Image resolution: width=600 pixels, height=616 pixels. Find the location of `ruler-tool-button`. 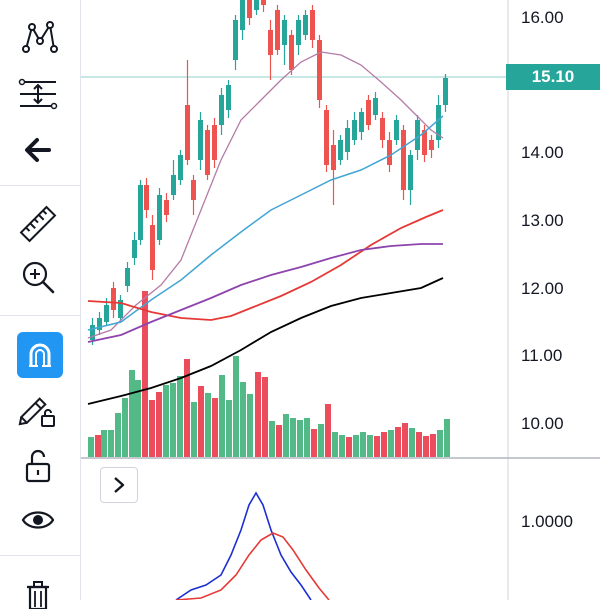

ruler-tool-button is located at coordinates (38, 224).